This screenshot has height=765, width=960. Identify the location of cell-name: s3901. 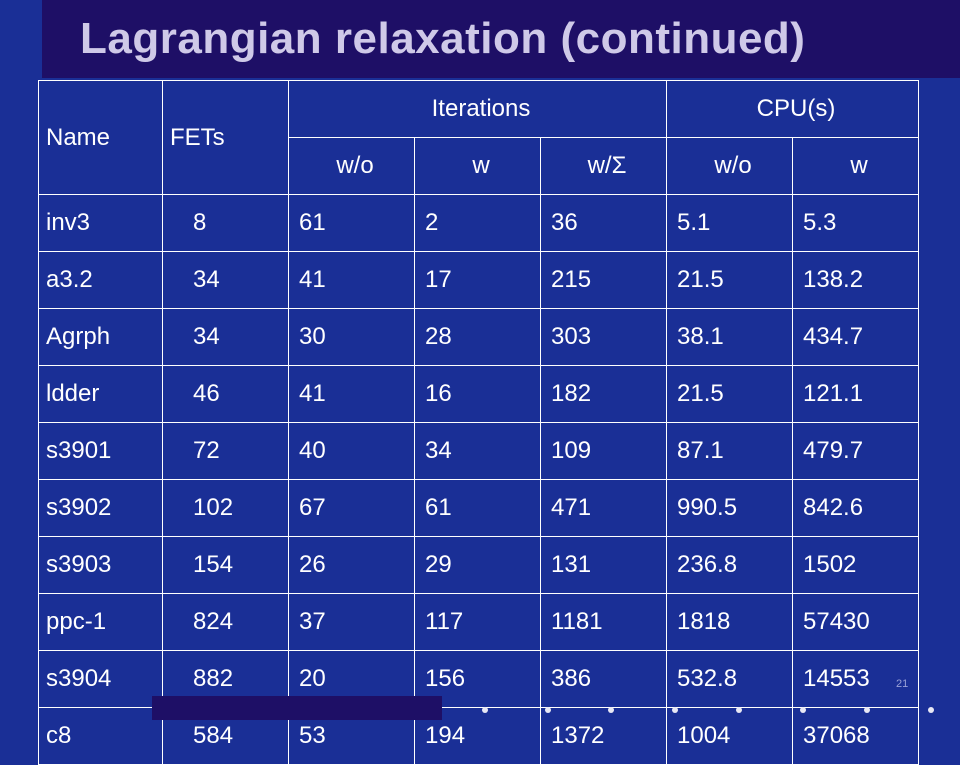
(100, 451).